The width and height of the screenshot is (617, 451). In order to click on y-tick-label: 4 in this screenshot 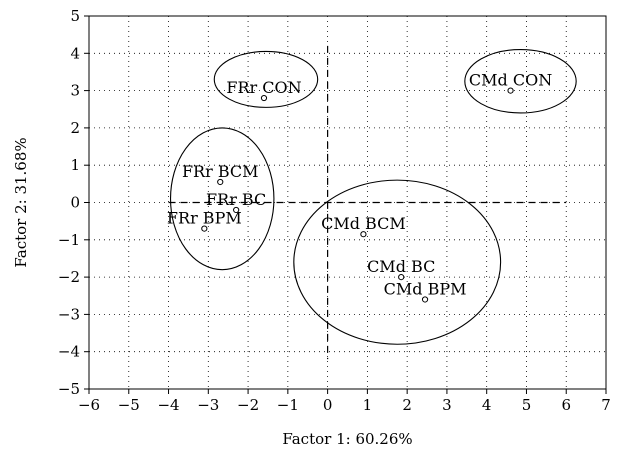, I will do `click(75, 53)`.